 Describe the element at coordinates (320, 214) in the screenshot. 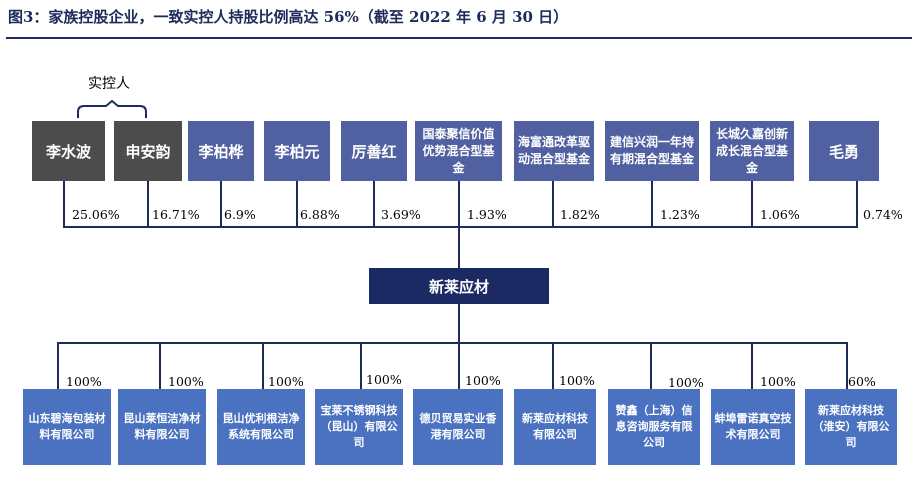

I see `pct-label: 6.88%` at that location.